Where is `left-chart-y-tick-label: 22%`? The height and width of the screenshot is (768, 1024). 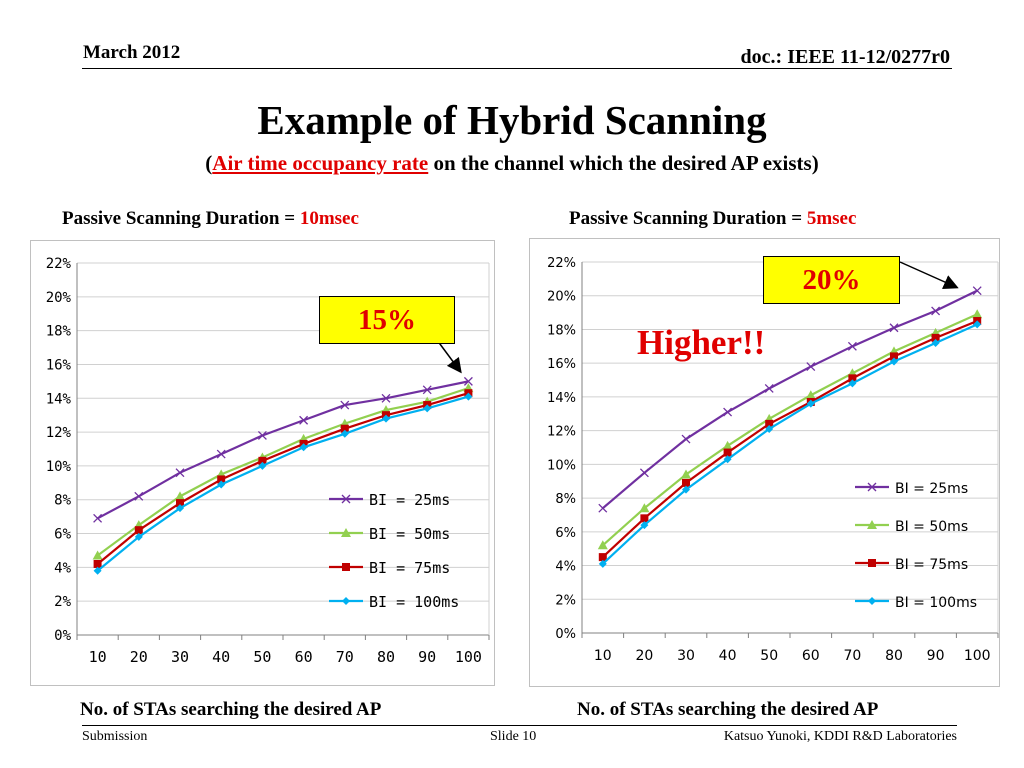 left-chart-y-tick-label: 22% is located at coordinates (59, 264).